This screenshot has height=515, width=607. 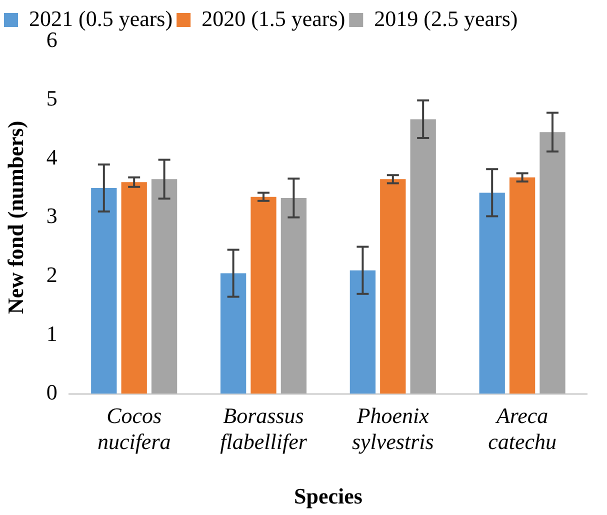 What do you see at coordinates (52, 274) in the screenshot?
I see `y-tick-label: 2` at bounding box center [52, 274].